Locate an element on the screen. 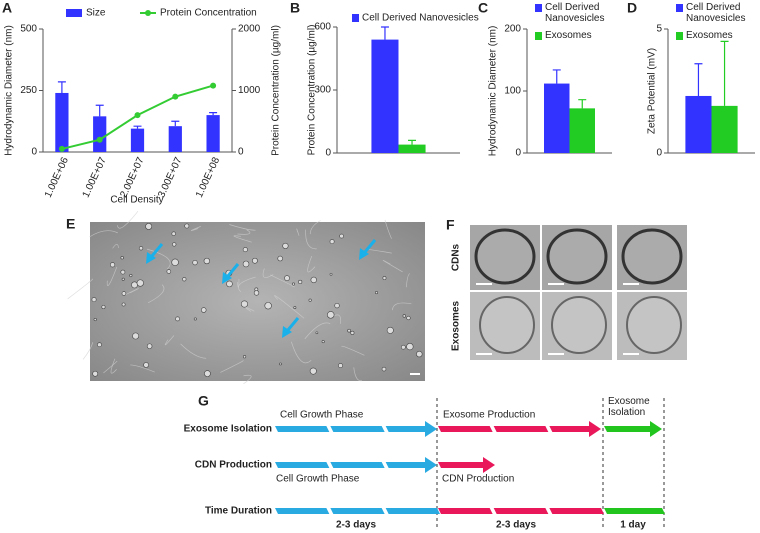 The image size is (760, 533). panel-label: B is located at coordinates (295, 8).